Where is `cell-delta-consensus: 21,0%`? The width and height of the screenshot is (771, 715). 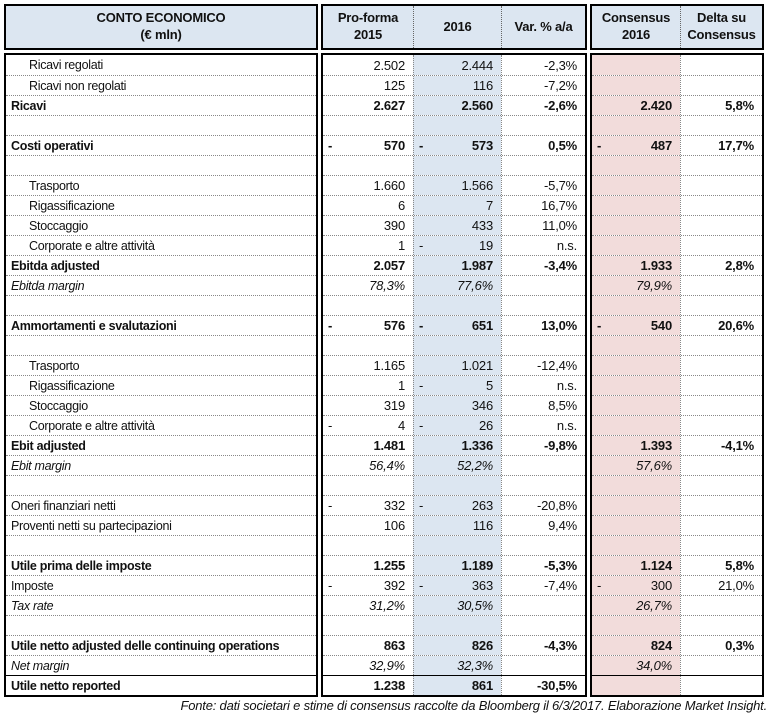 cell-delta-consensus: 21,0% is located at coordinates (721, 585).